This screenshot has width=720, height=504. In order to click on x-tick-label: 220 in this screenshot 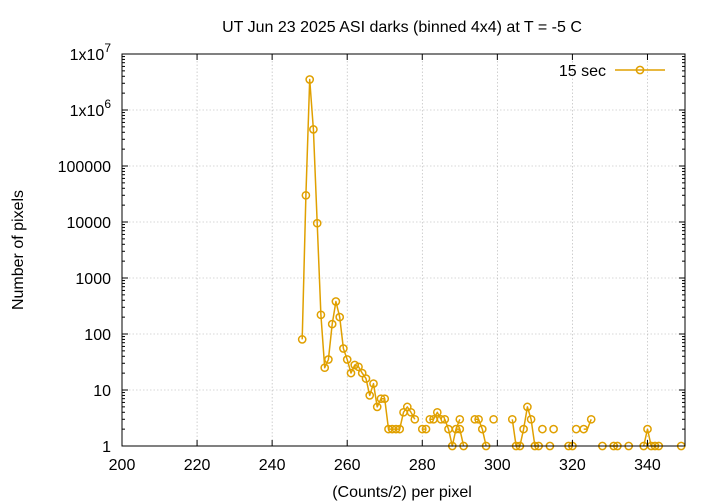, I will do `click(197, 465)`.